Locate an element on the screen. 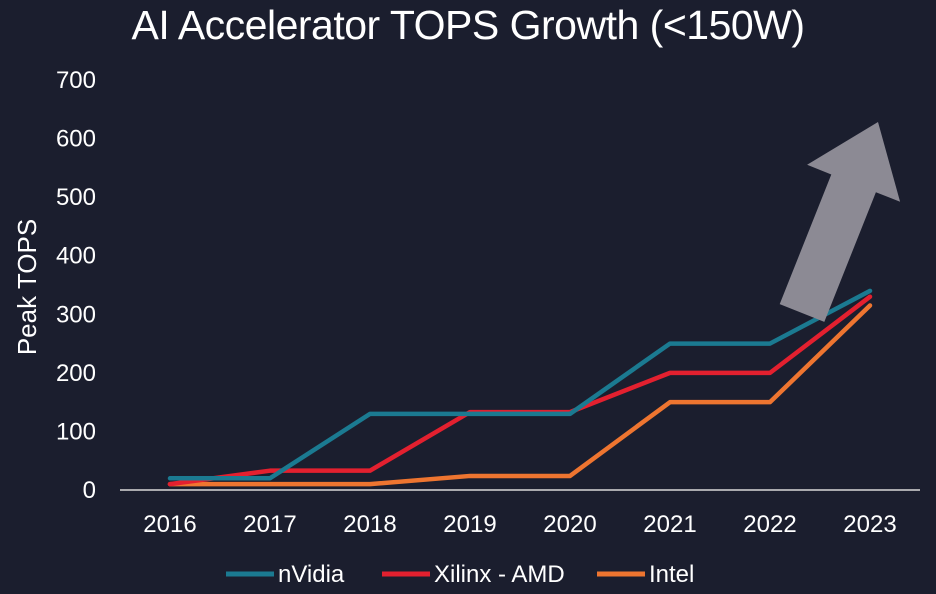 Image resolution: width=936 pixels, height=594 pixels. legend: nVidia Xilinx - AMD Intel is located at coordinates (460, 574).